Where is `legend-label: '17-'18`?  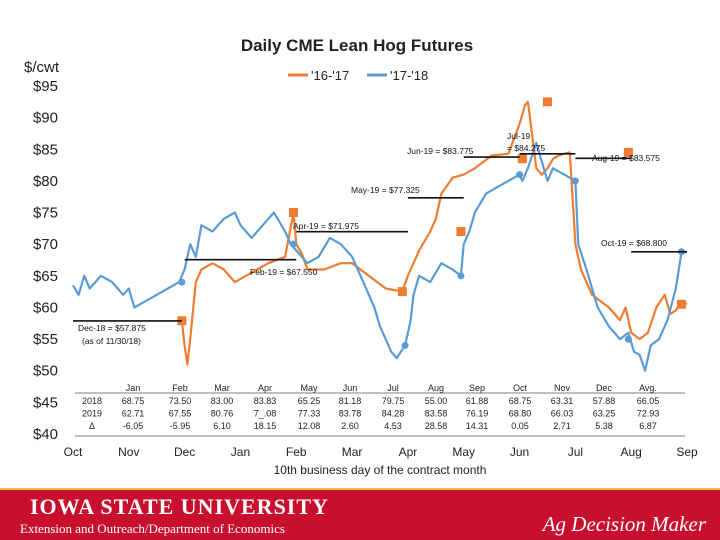 legend-label: '17-'18 is located at coordinates (409, 75).